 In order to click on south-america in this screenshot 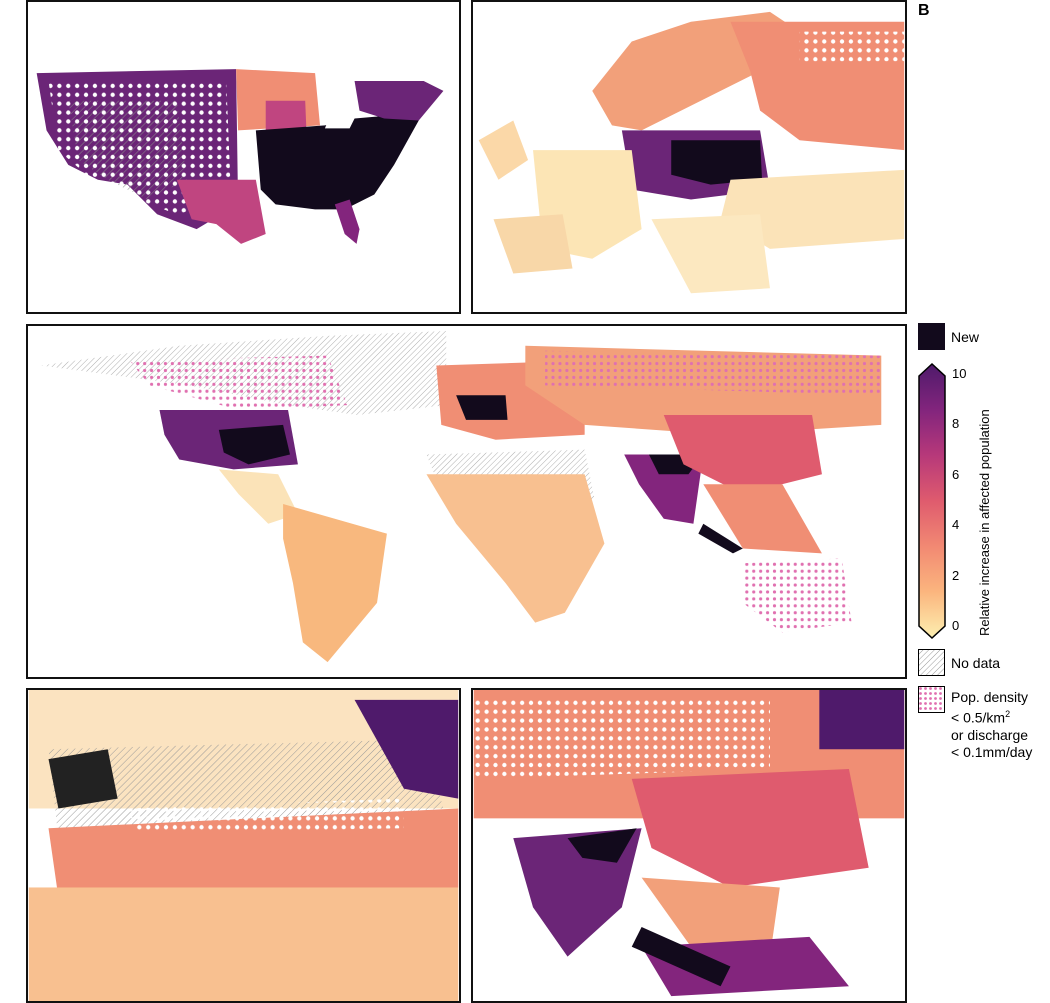, I will do `click(335, 583)`.